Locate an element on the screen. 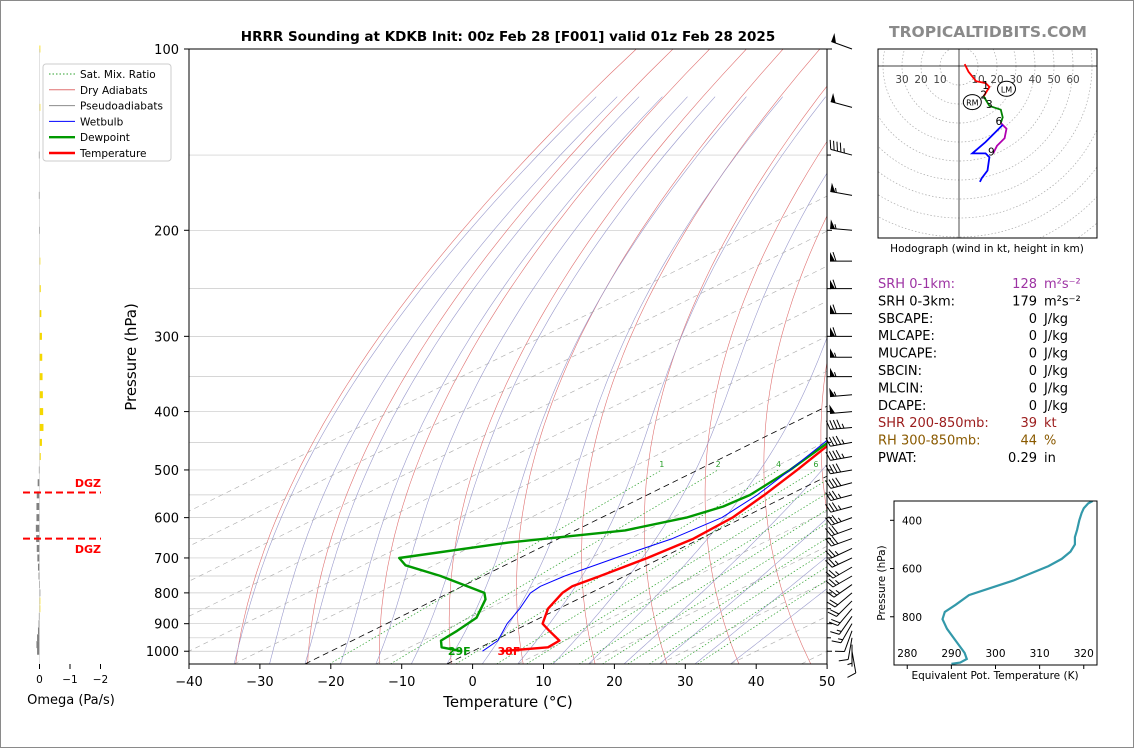 Image resolution: width=1134 pixels, height=748 pixels. legend-label: Sat. Mix. Ratio is located at coordinates (118, 75).